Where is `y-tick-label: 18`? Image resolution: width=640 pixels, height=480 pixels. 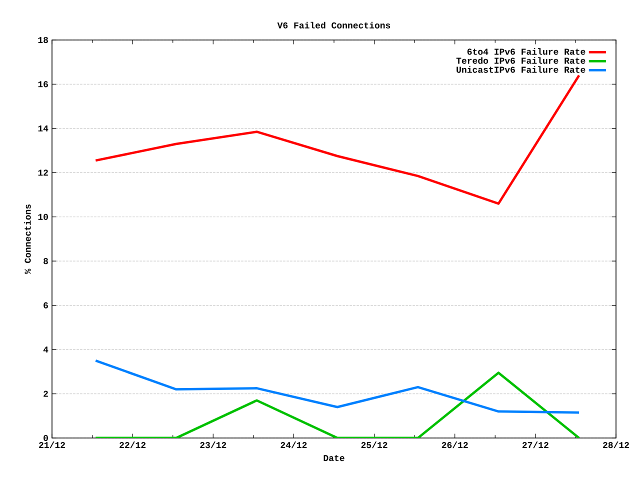
y-tick-label: 18 is located at coordinates (43, 40).